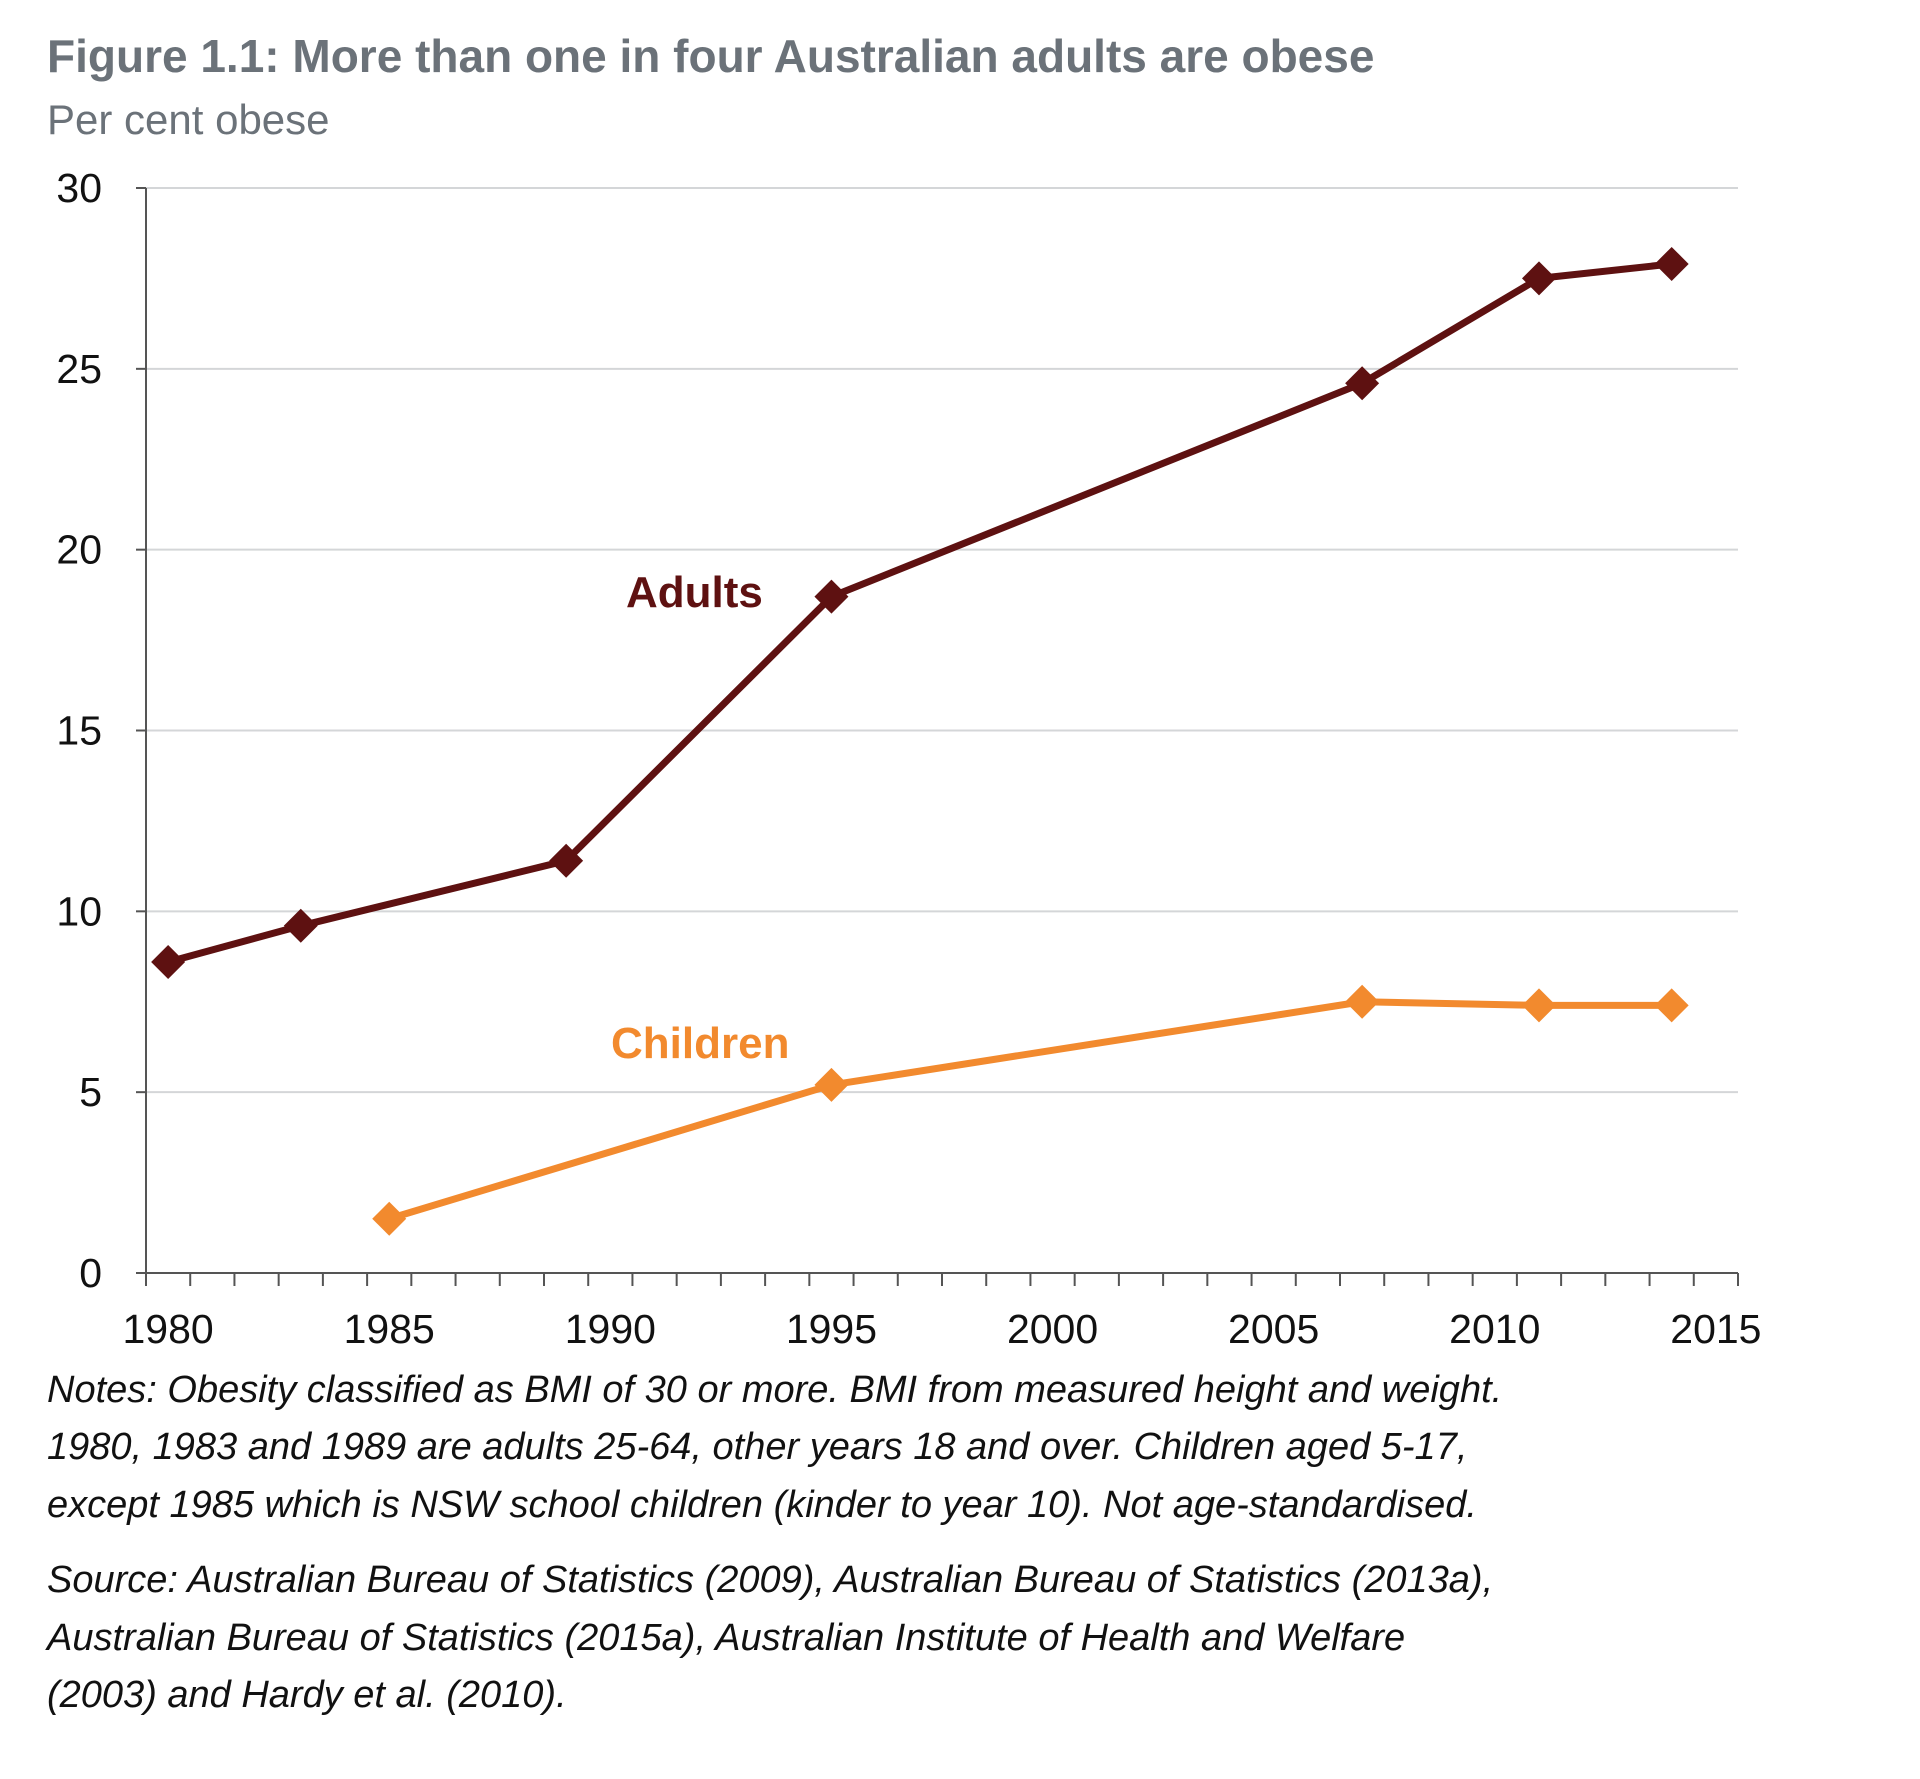  Describe the element at coordinates (1494, 1329) in the screenshot. I see `x-tick-label: 2010` at that location.